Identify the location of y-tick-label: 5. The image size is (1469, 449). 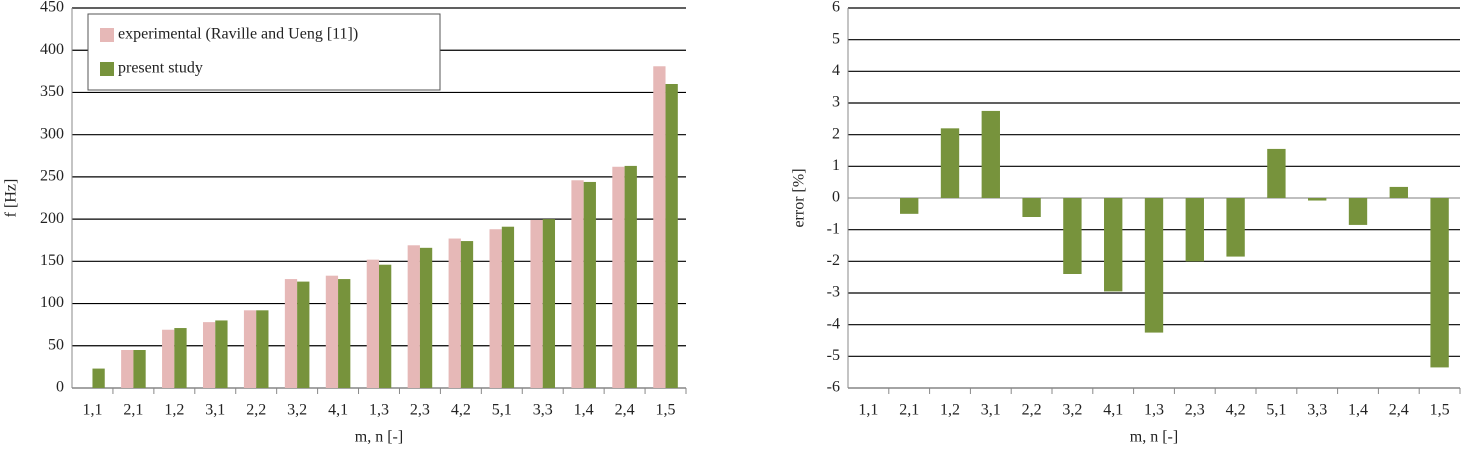
(836, 38).